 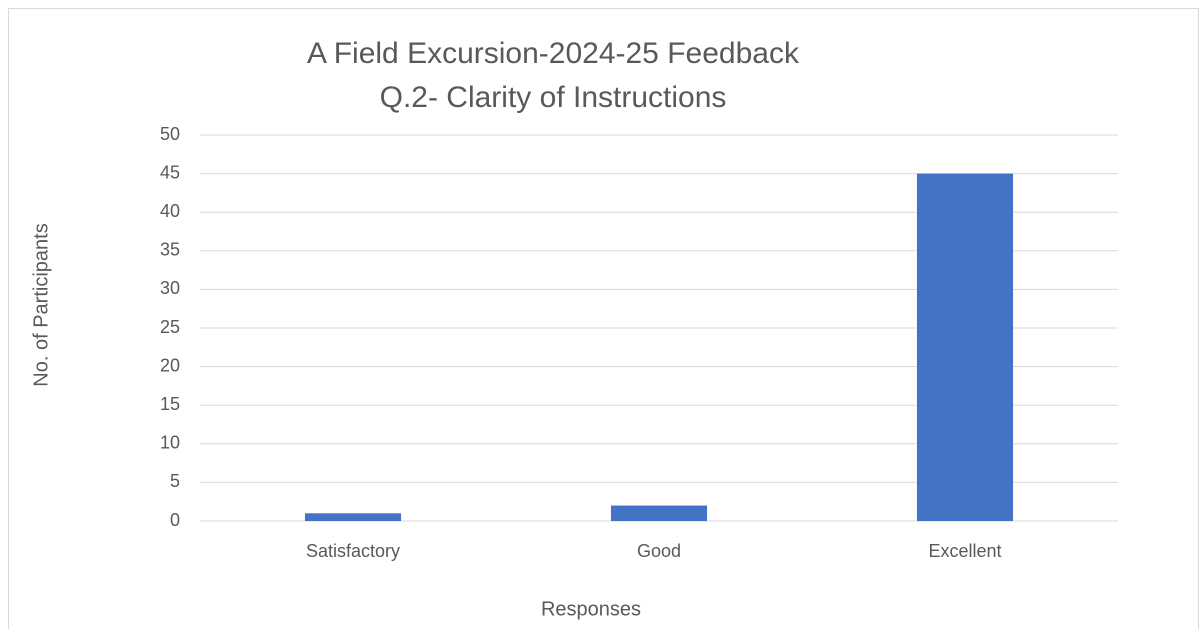 What do you see at coordinates (175, 520) in the screenshot?
I see `y-tick-label: 0` at bounding box center [175, 520].